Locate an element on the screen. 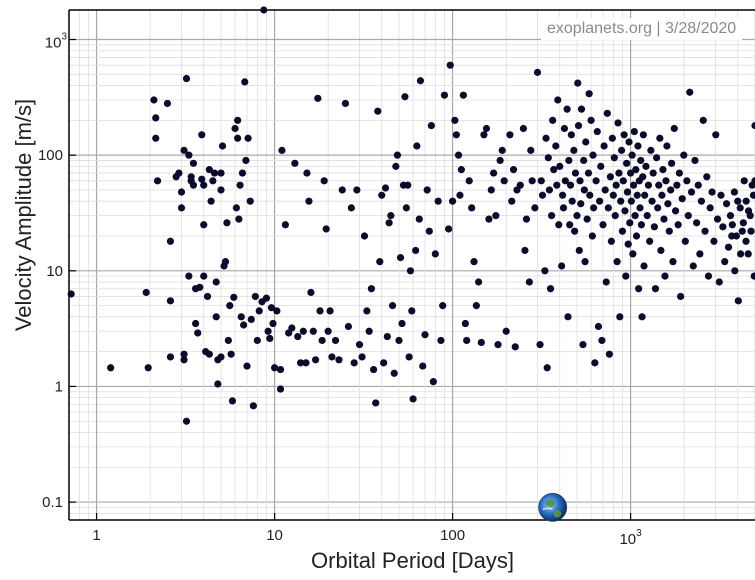 The width and height of the screenshot is (755, 580). y-axis-label: Velocity Amplitude [m/s] is located at coordinates (23, 215).